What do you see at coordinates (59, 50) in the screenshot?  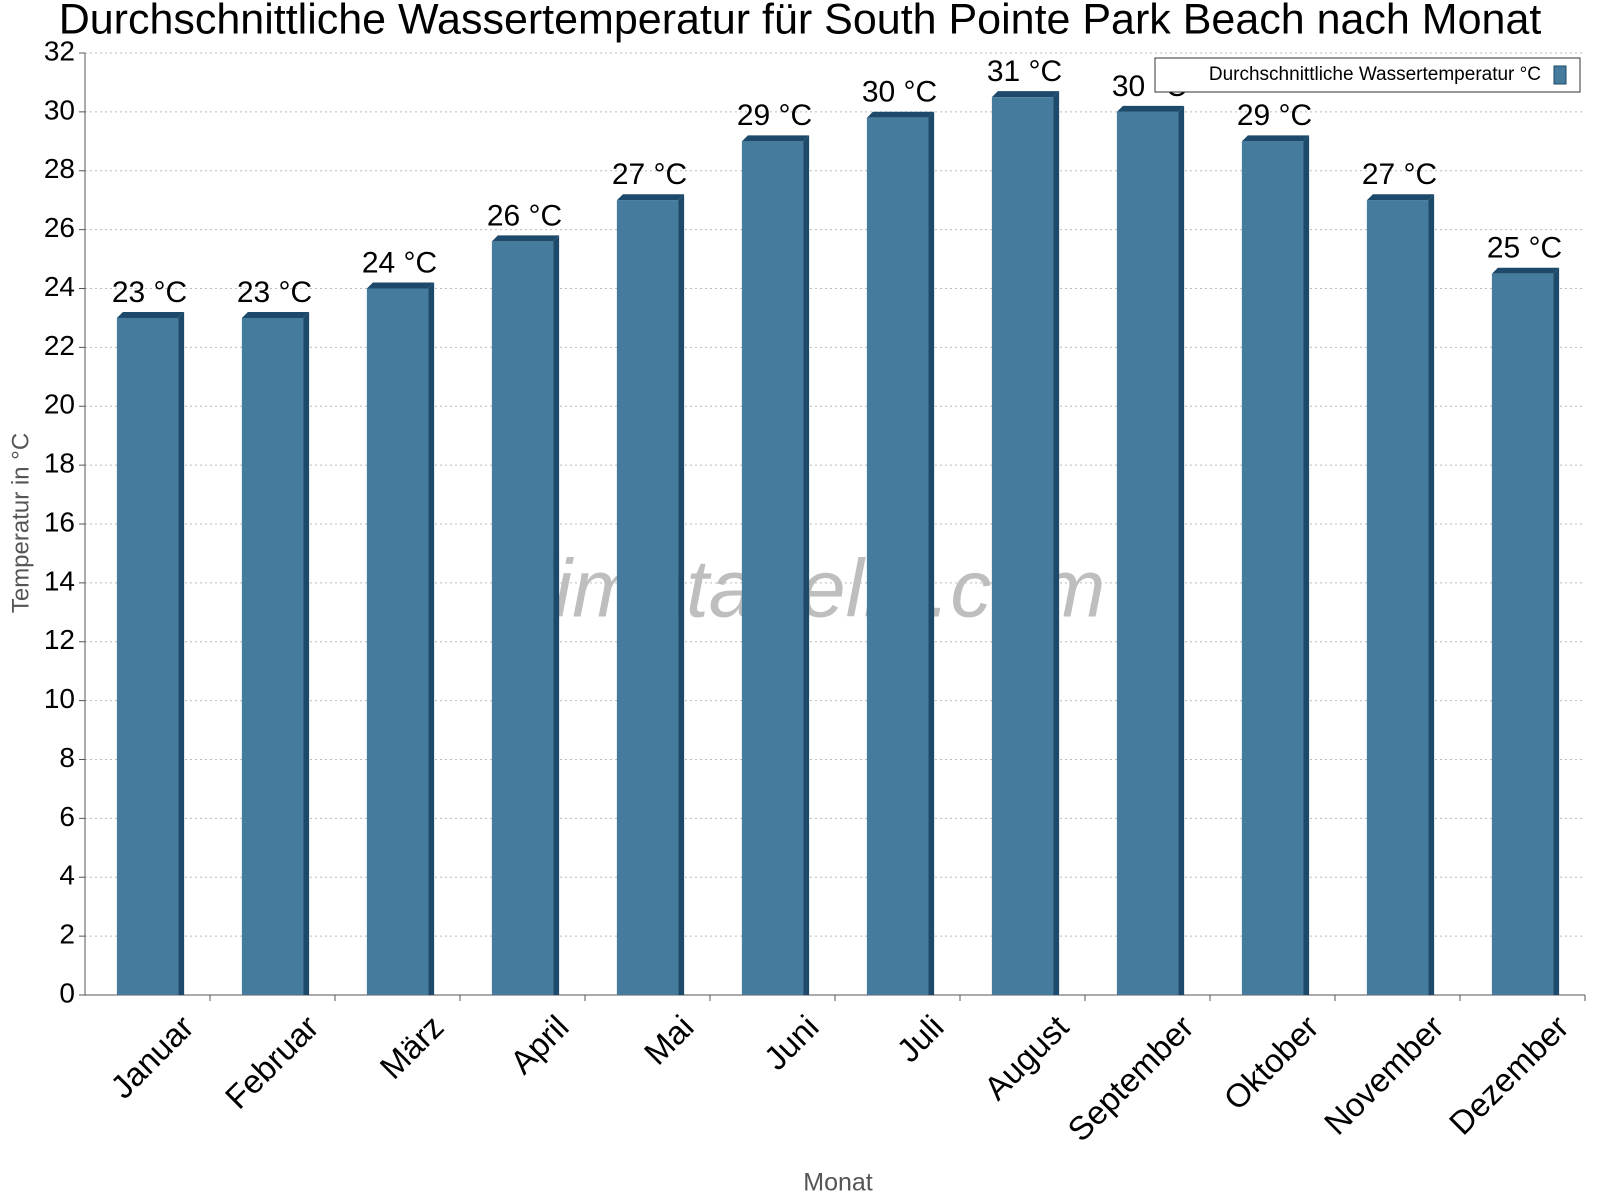 I see `y-tick-label: 32` at bounding box center [59, 50].